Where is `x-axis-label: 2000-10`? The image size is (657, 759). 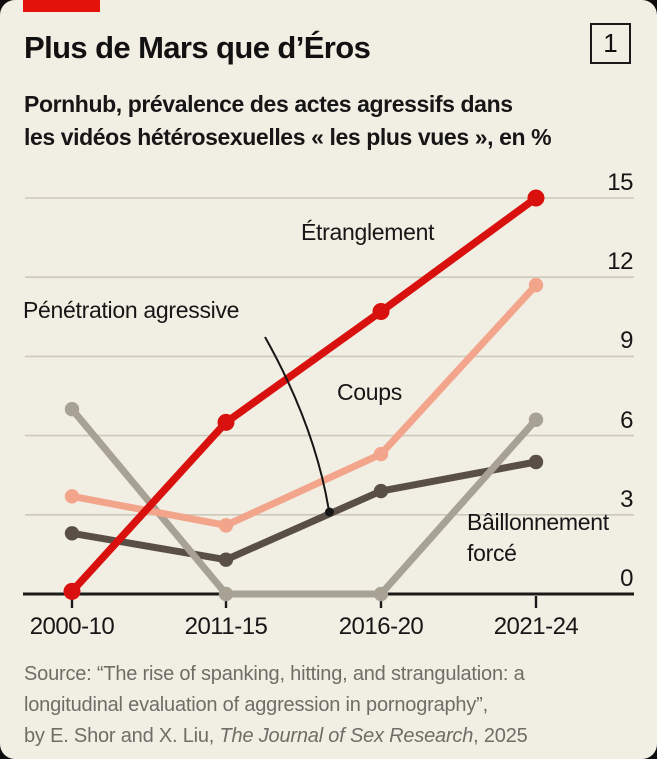 x-axis-label: 2000-10 is located at coordinates (72, 626).